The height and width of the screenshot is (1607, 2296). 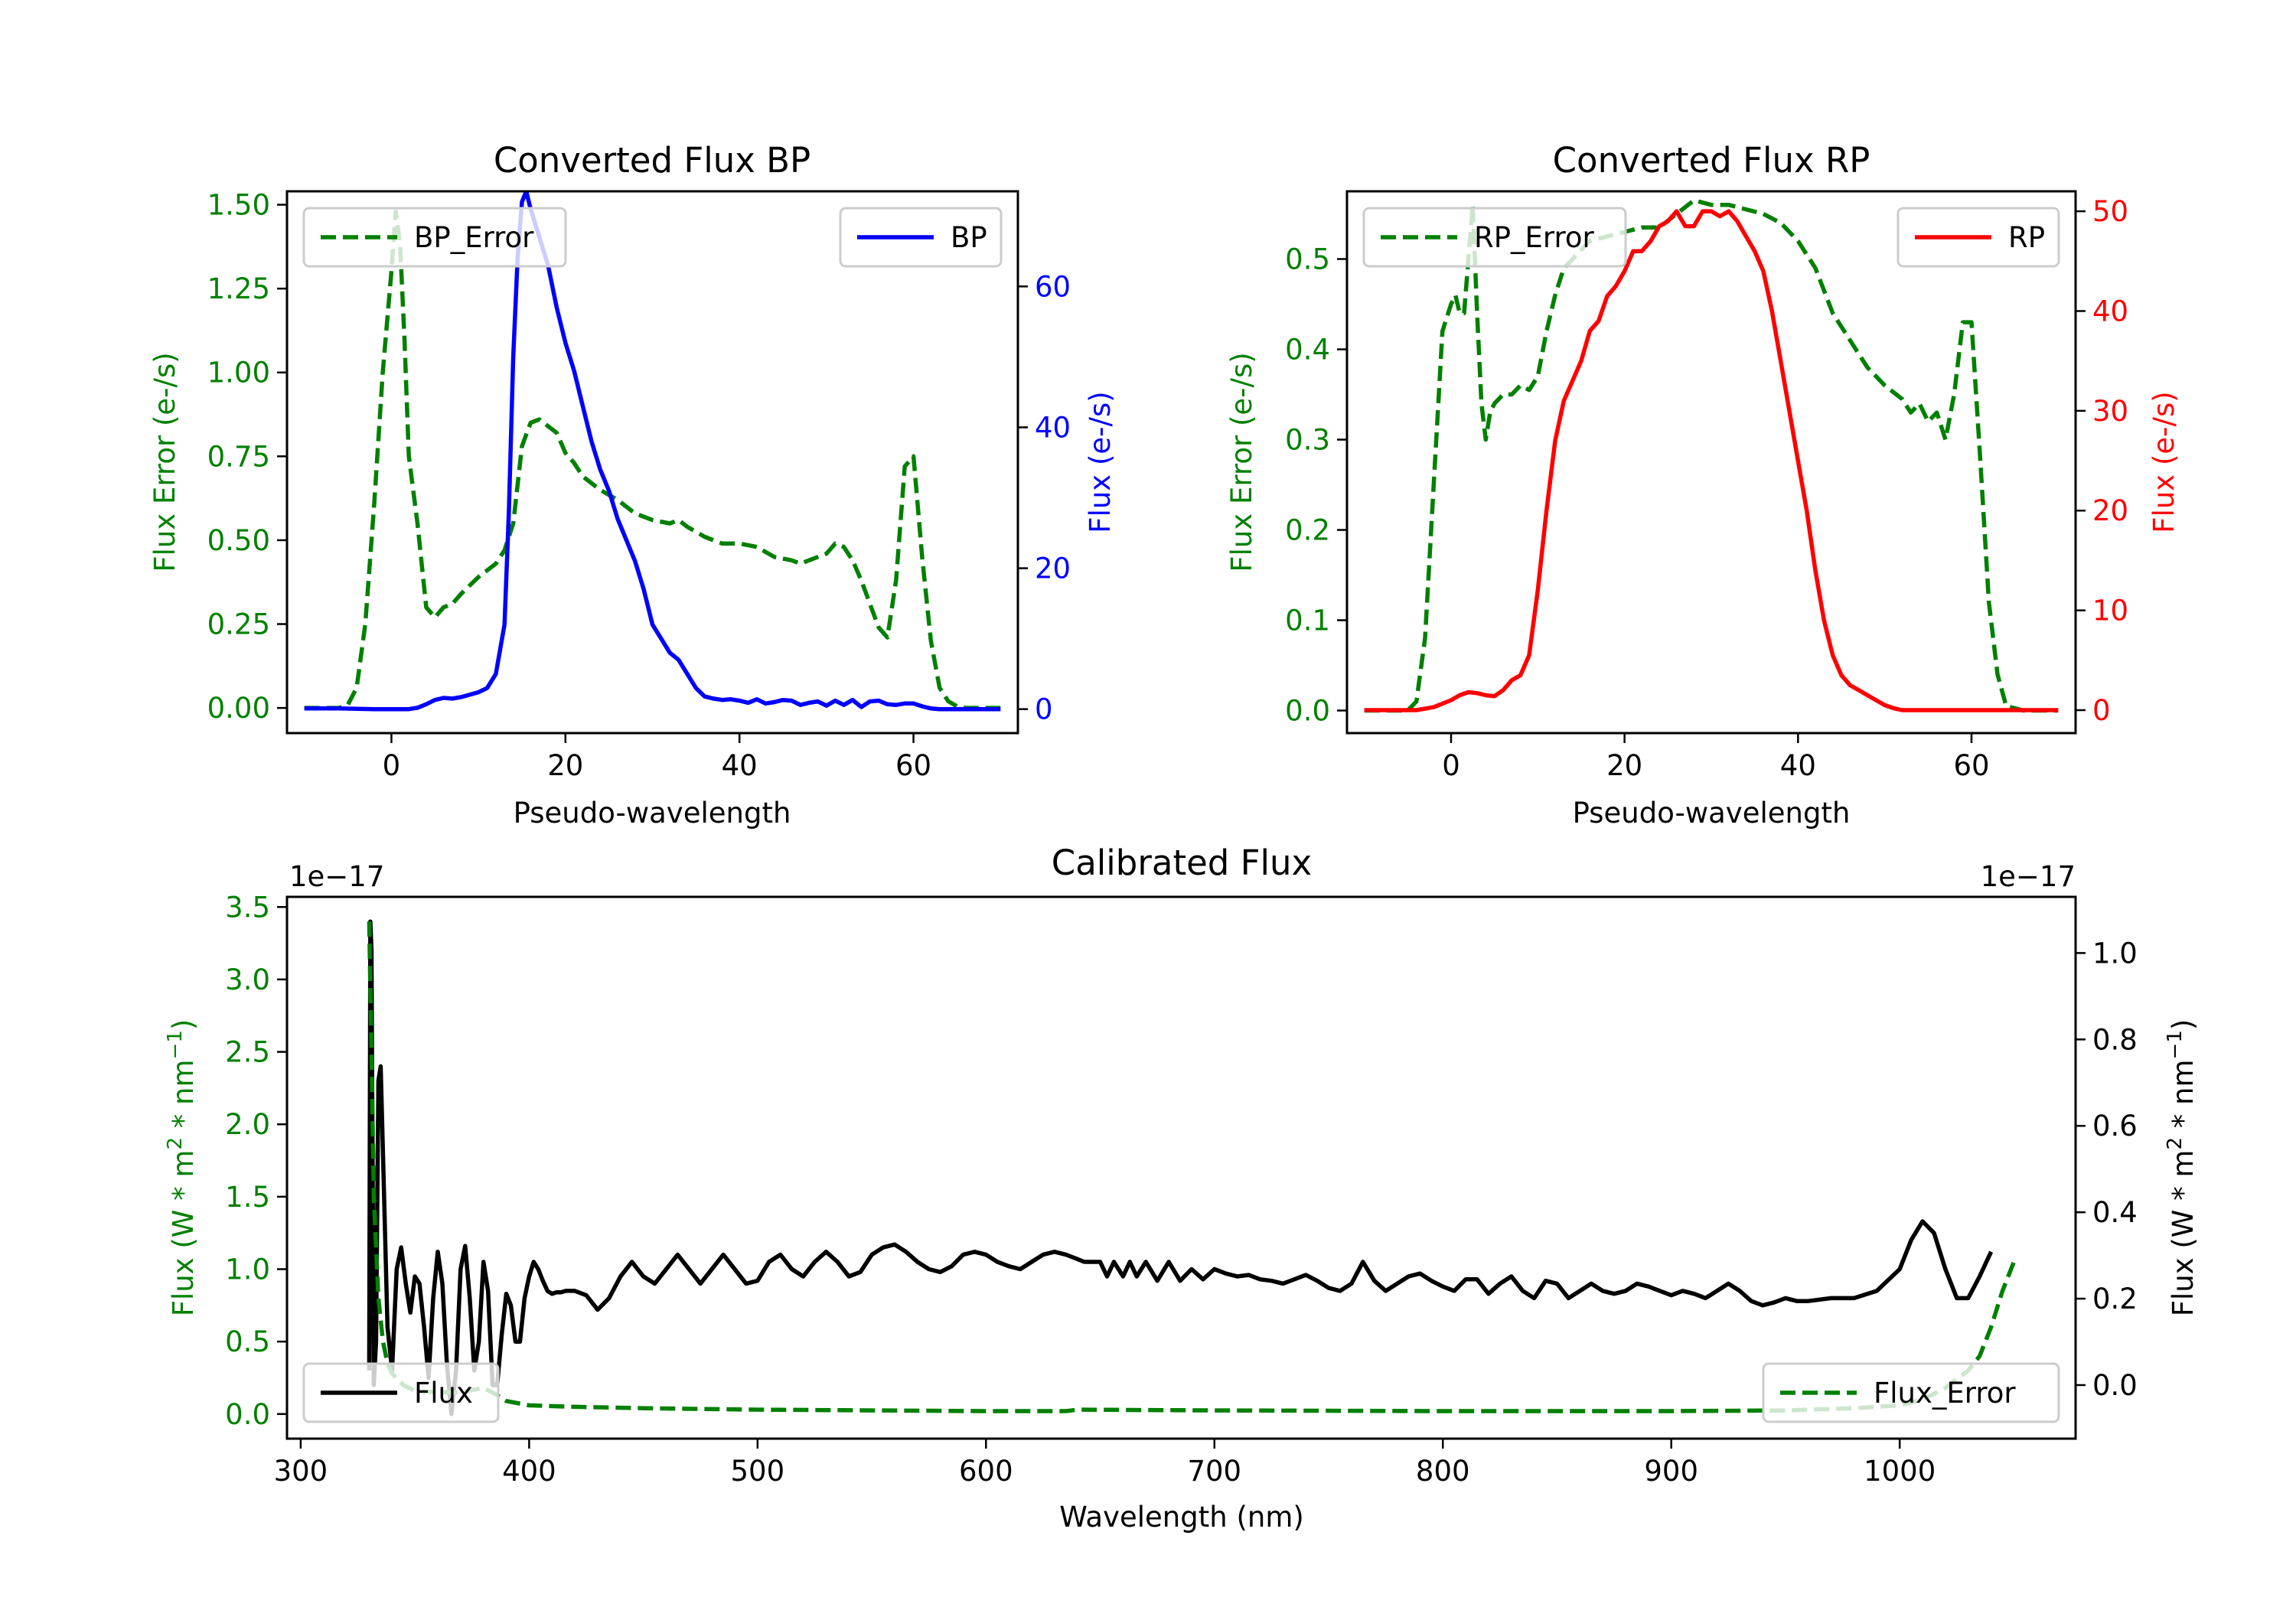 What do you see at coordinates (2110, 411) in the screenshot?
I see `y-tick-label-right: 30` at bounding box center [2110, 411].